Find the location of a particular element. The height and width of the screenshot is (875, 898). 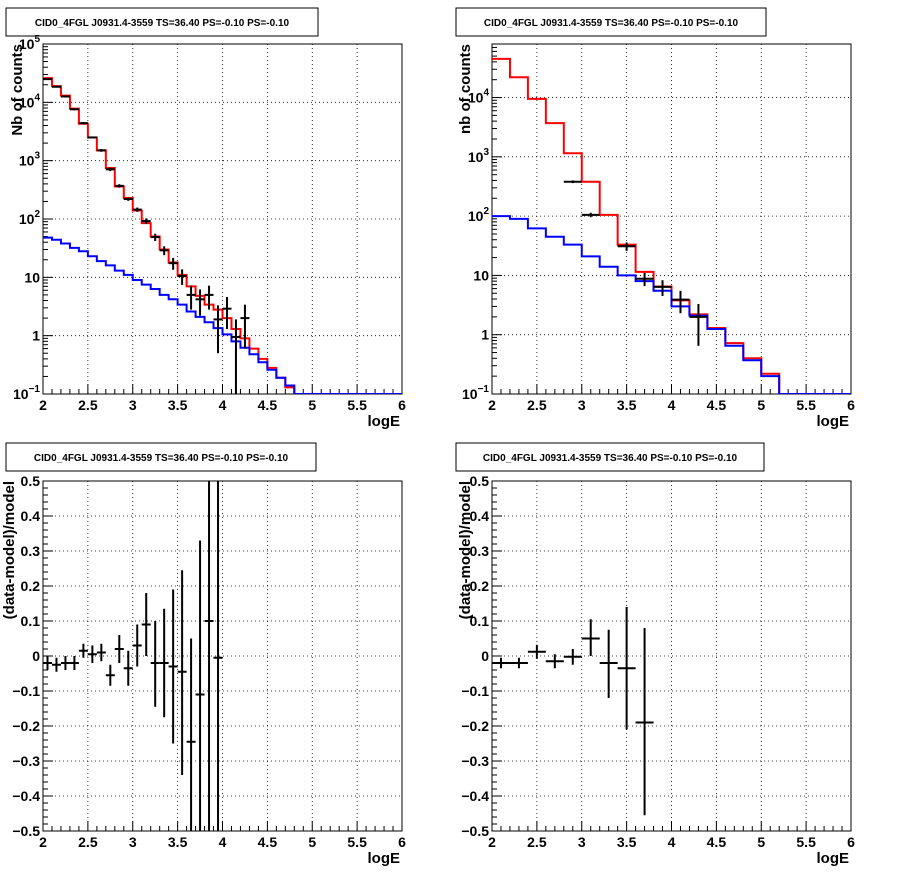

y-axis-label: (data-model)/model is located at coordinates (465, 550).